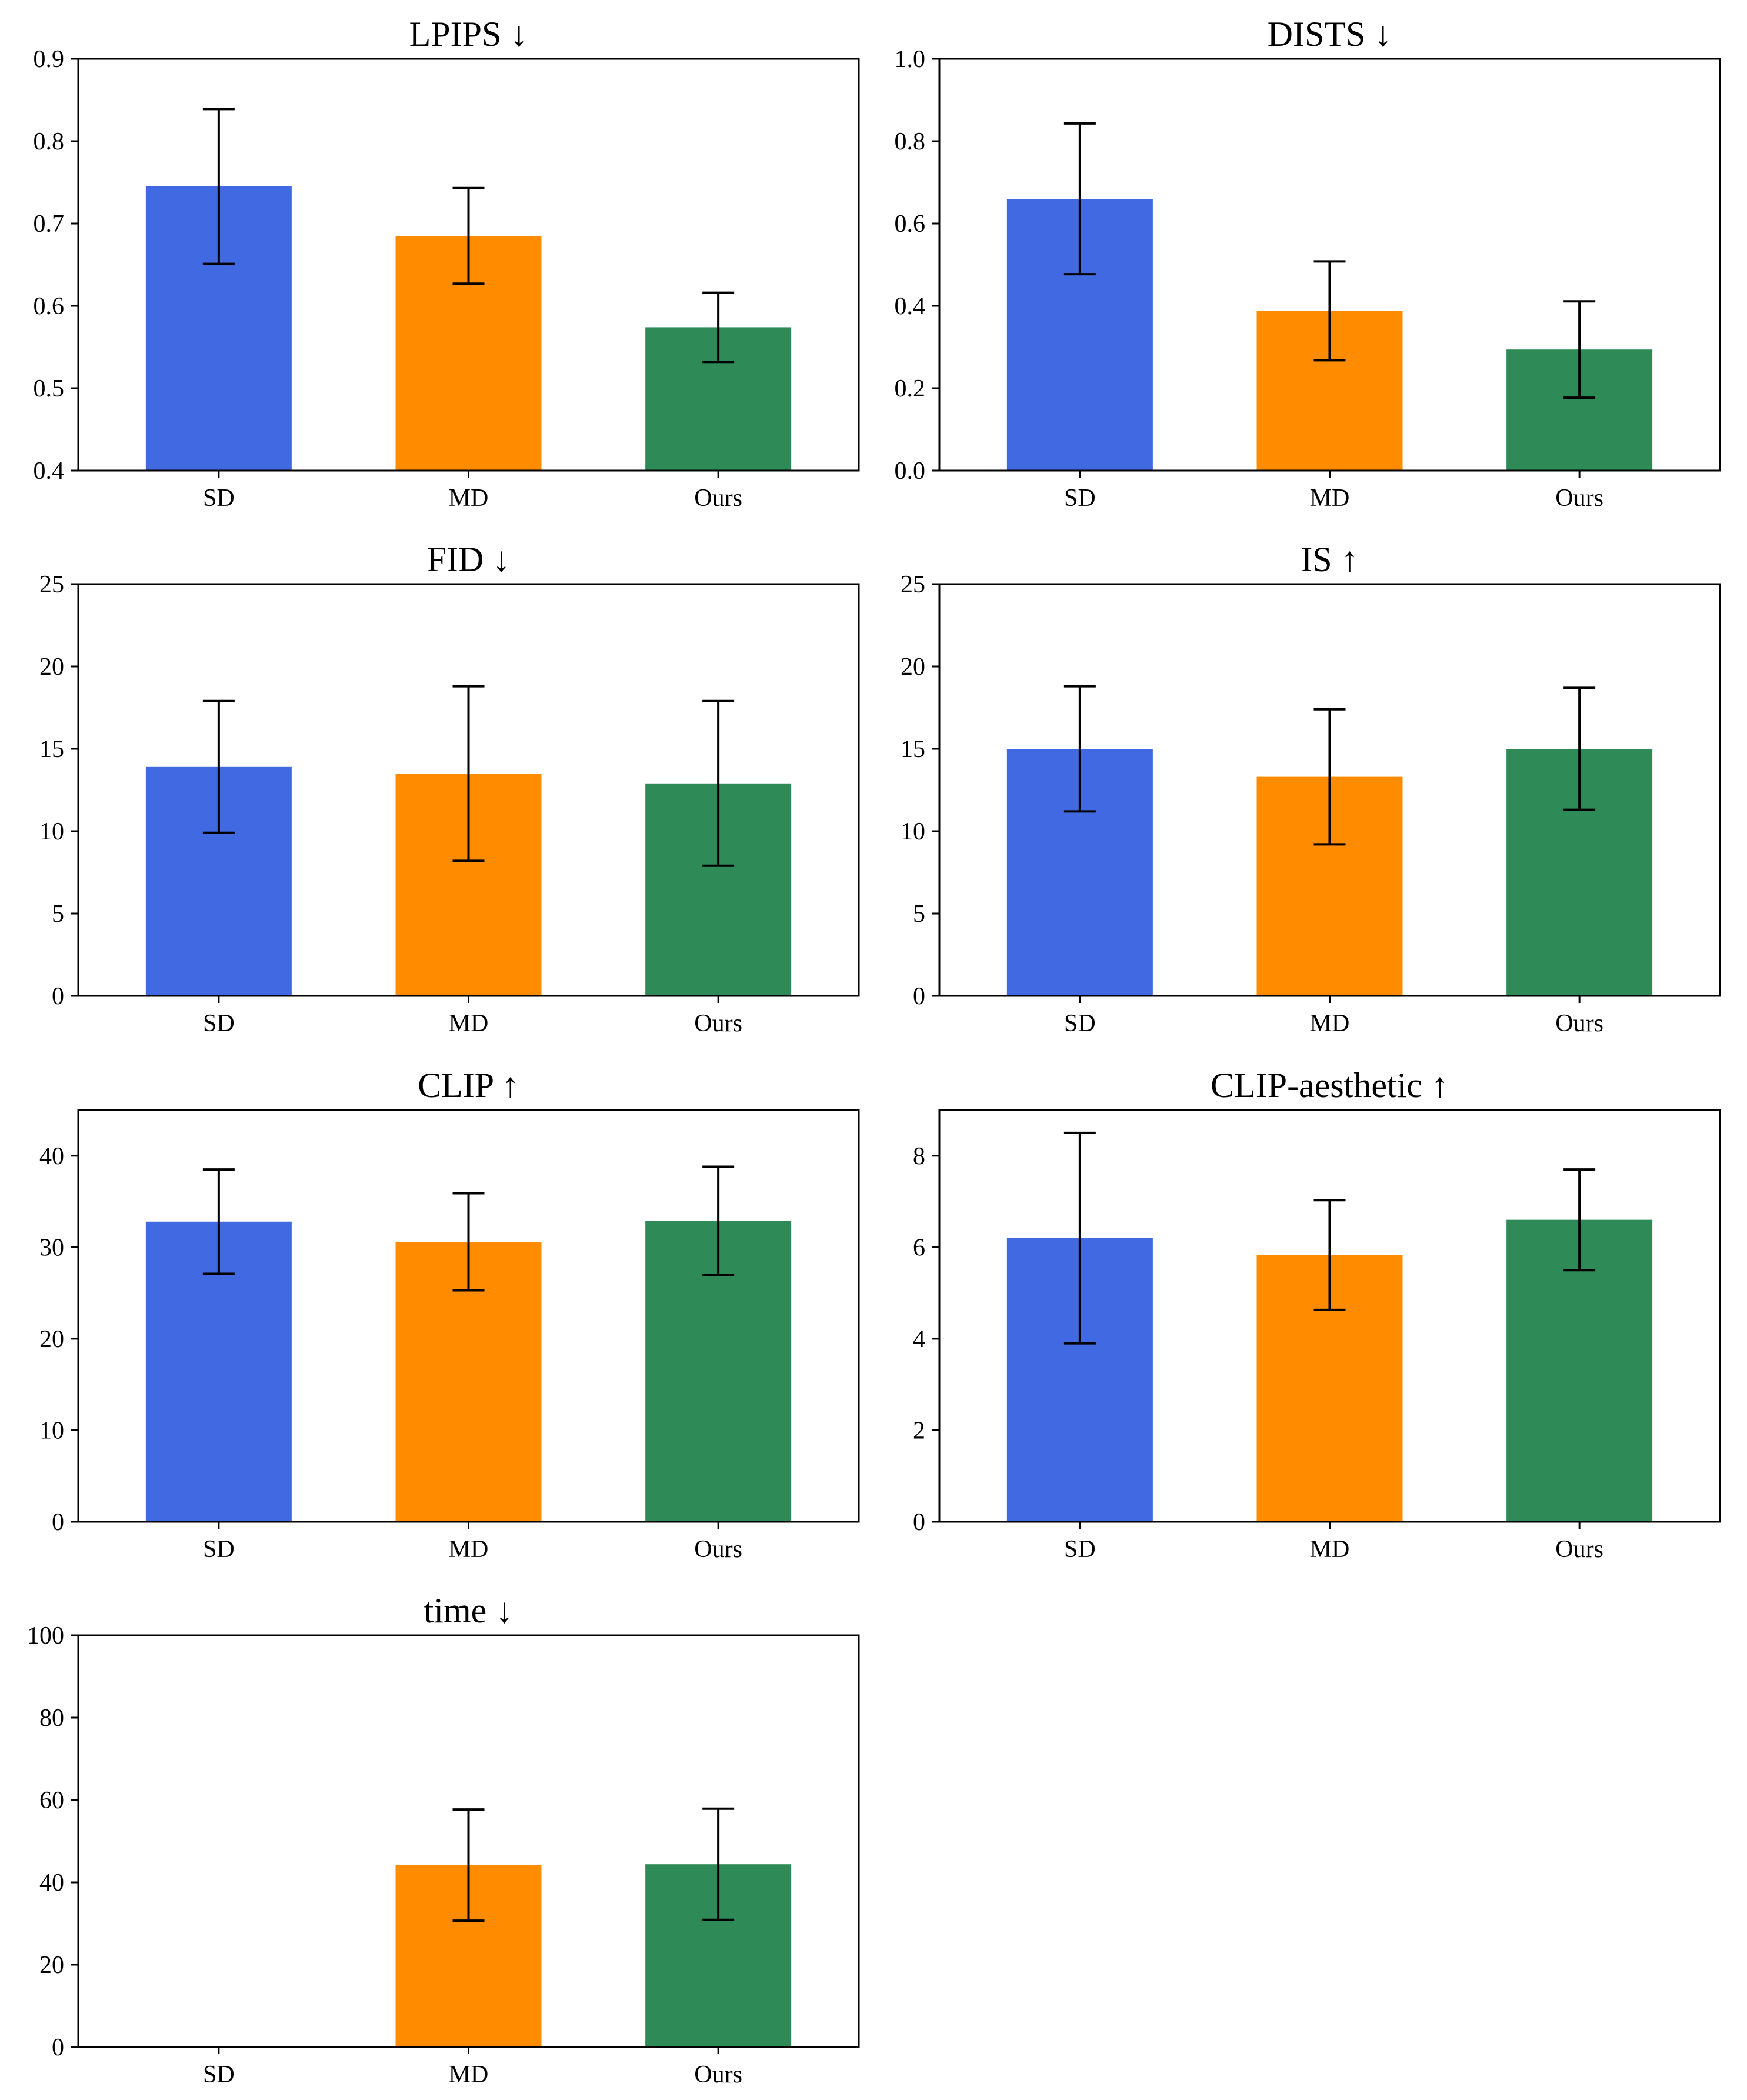 This screenshot has width=1747, height=2100. Describe the element at coordinates (469, 1610) in the screenshot. I see `panel-title: time ↓` at that location.